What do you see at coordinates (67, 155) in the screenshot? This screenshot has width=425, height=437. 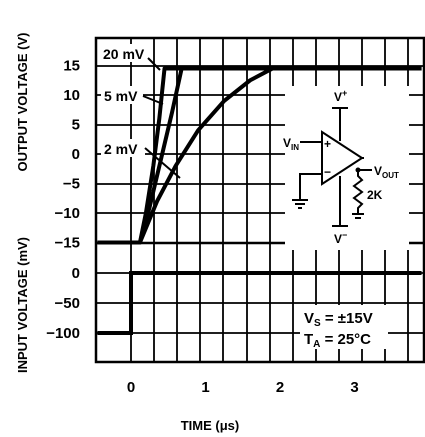 I see `output-y-tick-labels: 15 10 5 0 −5 −10 −15` at bounding box center [67, 155].